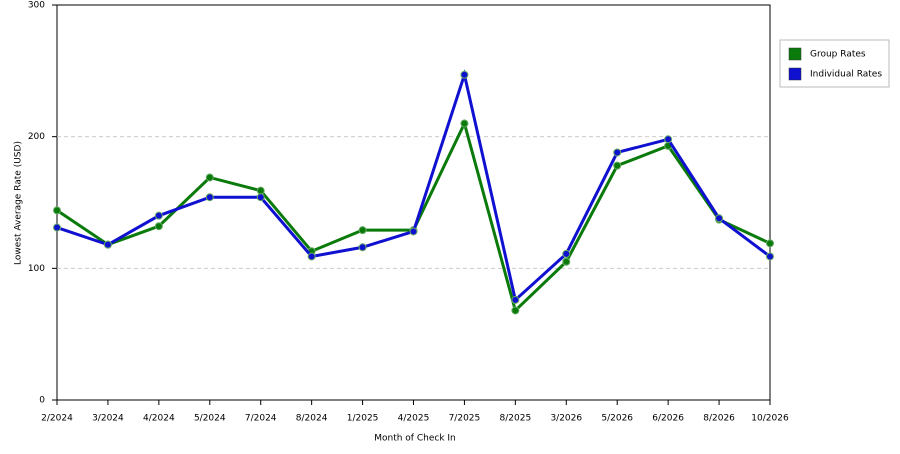  Describe the element at coordinates (617, 419) in the screenshot. I see `x-tick-label: 5/2026` at that location.